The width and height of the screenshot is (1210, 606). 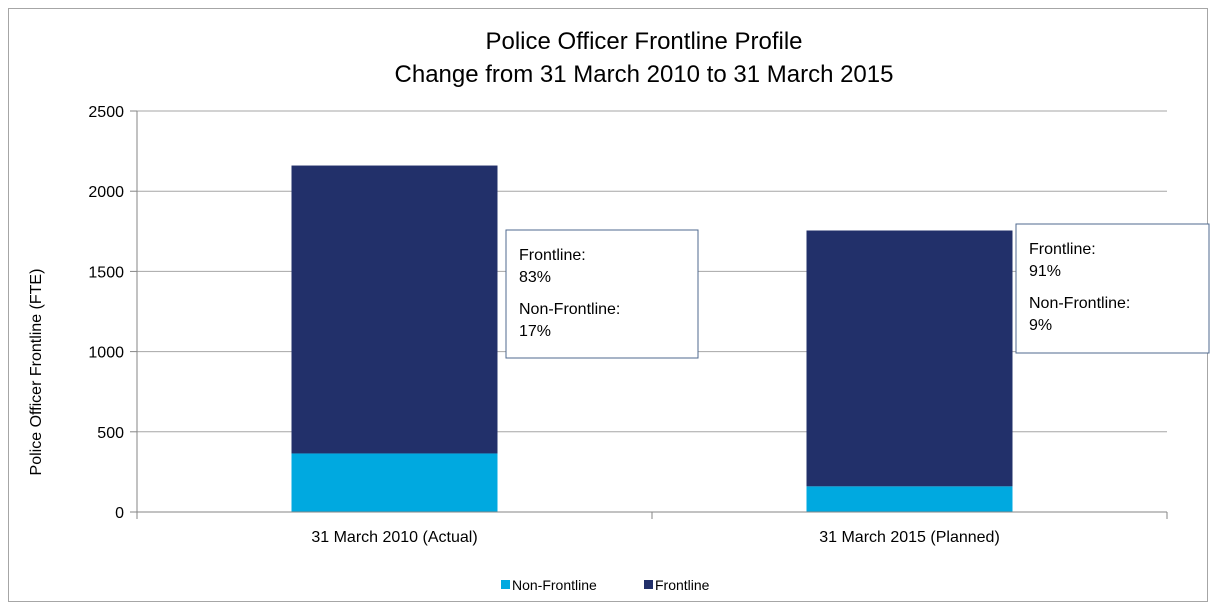 I want to click on y-axis-ticks: 0 500 1000 1500 2000 2500, so click(x=112, y=313).